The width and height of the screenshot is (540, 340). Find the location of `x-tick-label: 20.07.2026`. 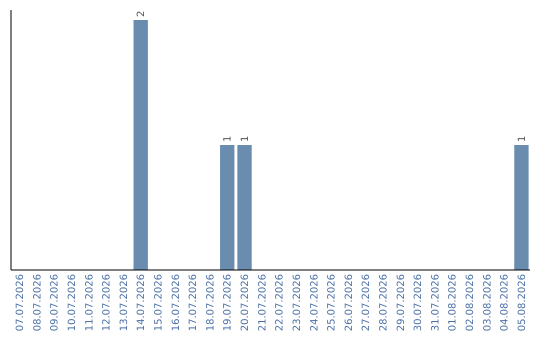

x-tick-label: 20.07.2026 is located at coordinates (246, 303).